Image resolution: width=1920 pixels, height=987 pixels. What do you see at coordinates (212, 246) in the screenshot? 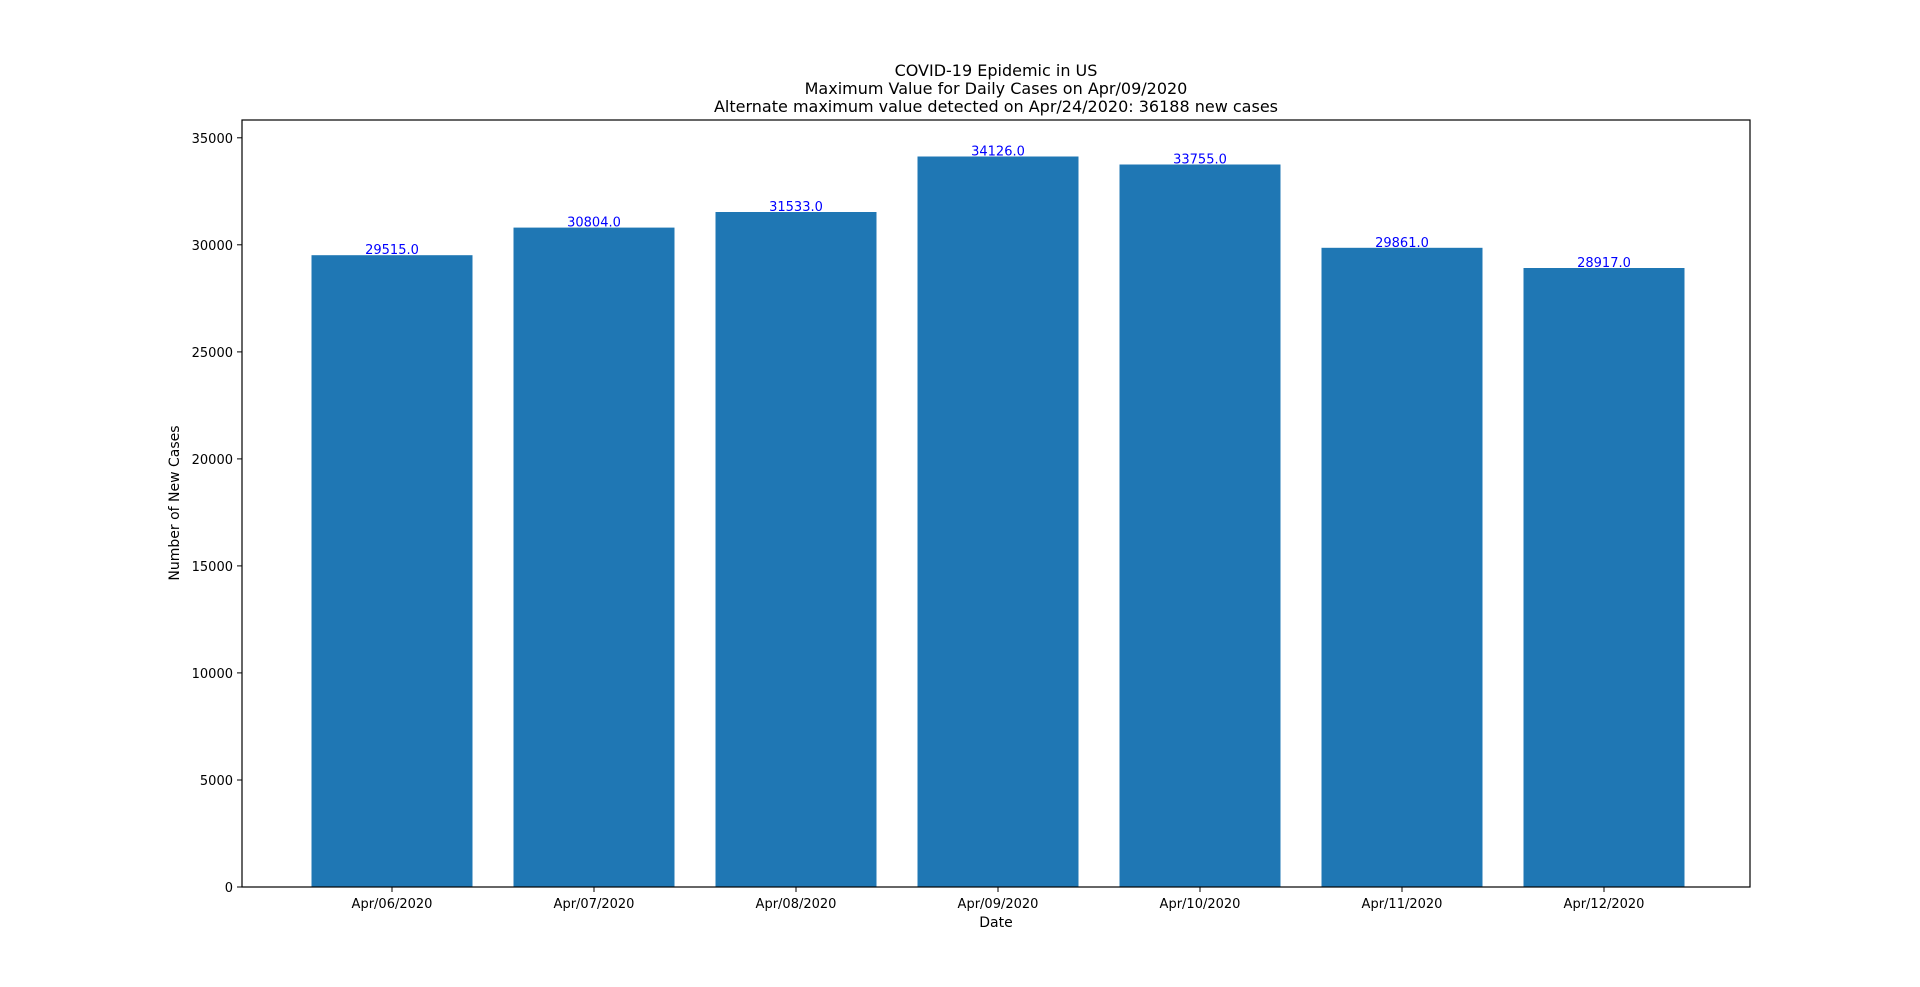
I see `y-tick-label: 30000` at bounding box center [212, 246].